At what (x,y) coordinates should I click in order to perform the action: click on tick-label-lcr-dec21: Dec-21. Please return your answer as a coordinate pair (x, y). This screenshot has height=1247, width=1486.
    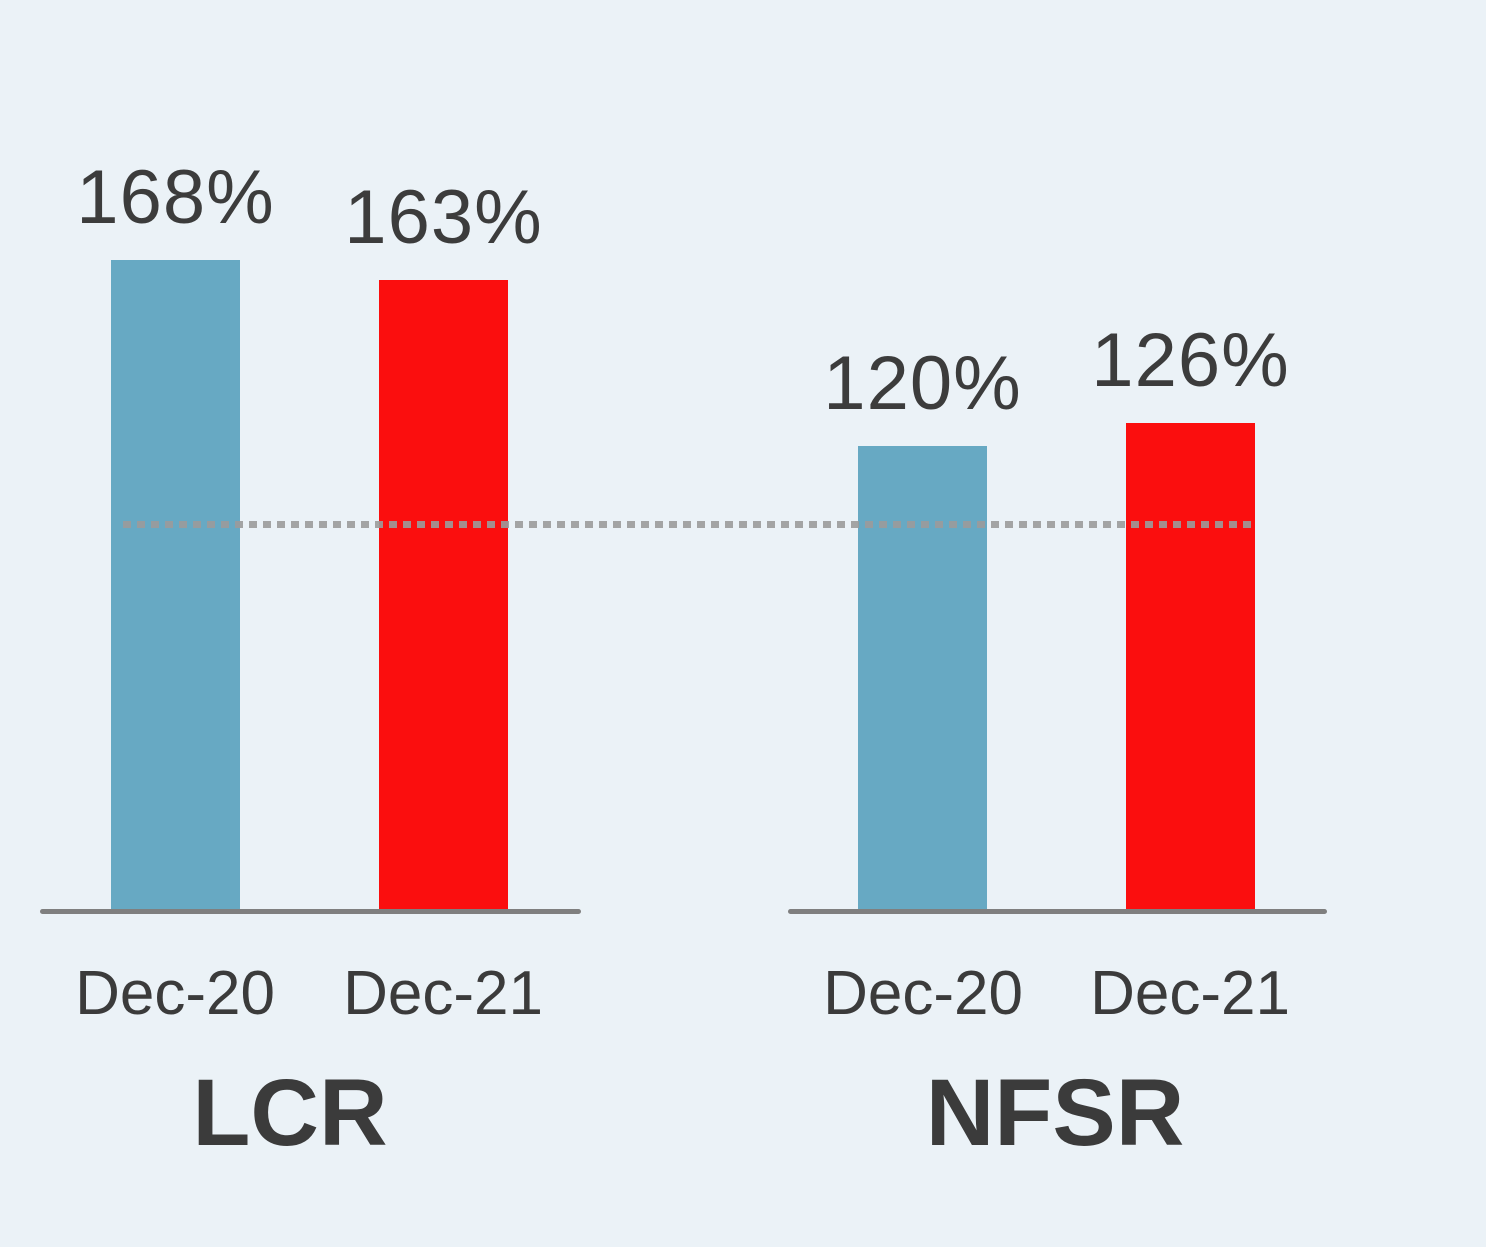
    Looking at the image, I should click on (443, 993).